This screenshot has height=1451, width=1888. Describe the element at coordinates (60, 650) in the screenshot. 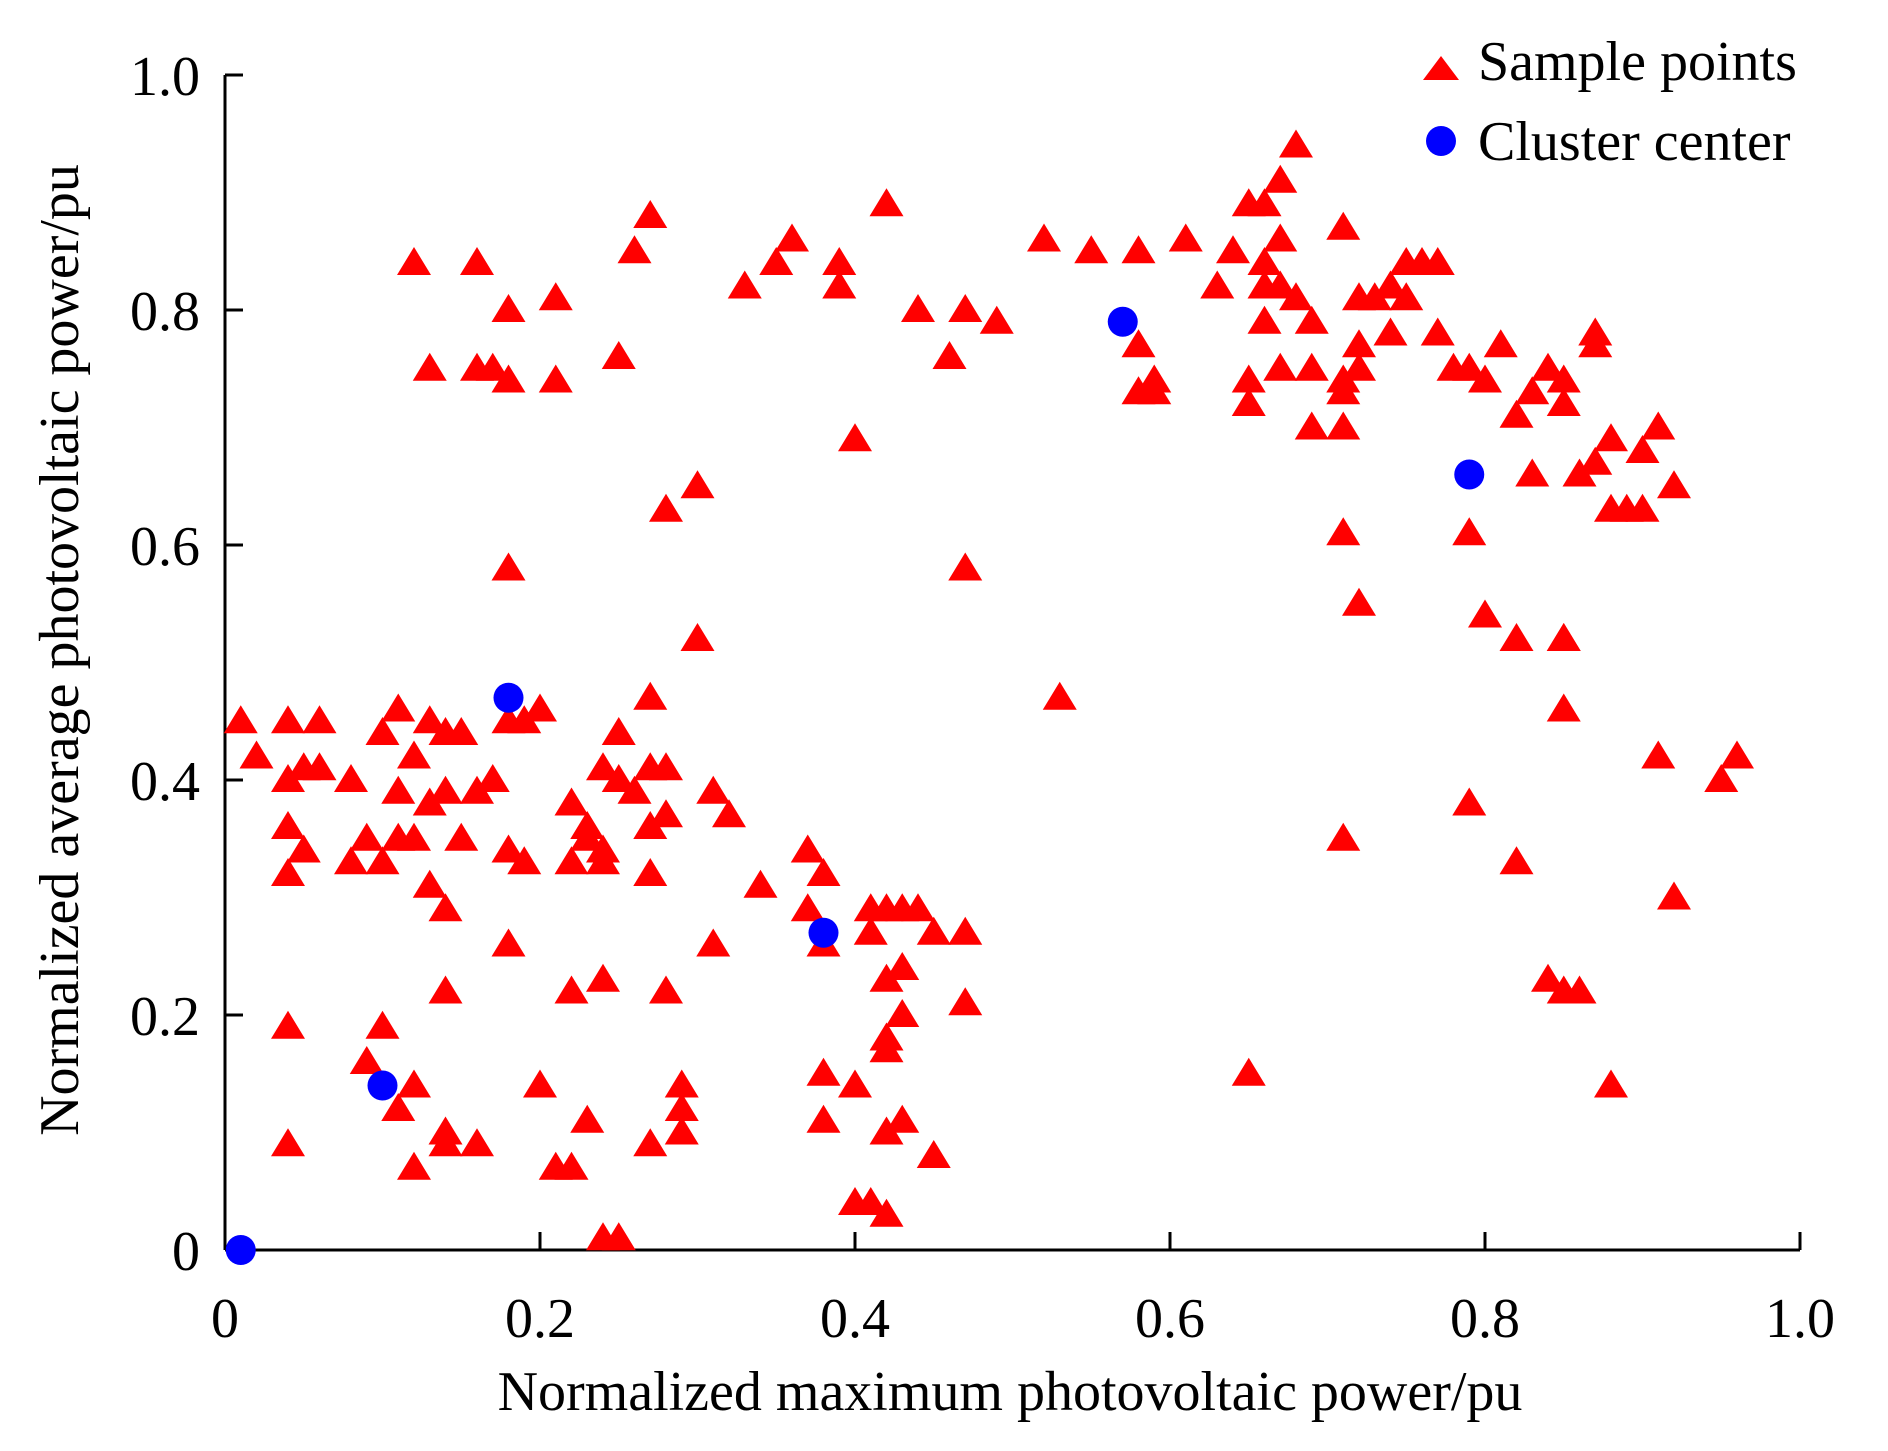

I see `y-axis-title: Normalized average photovoltaic power/pu` at that location.